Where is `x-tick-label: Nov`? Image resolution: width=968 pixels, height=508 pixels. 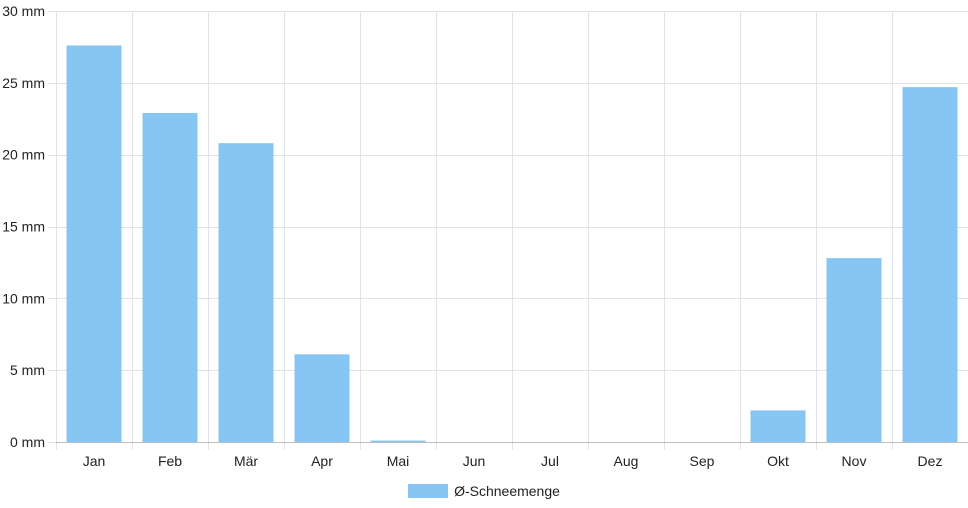 x-tick-label: Nov is located at coordinates (854, 461).